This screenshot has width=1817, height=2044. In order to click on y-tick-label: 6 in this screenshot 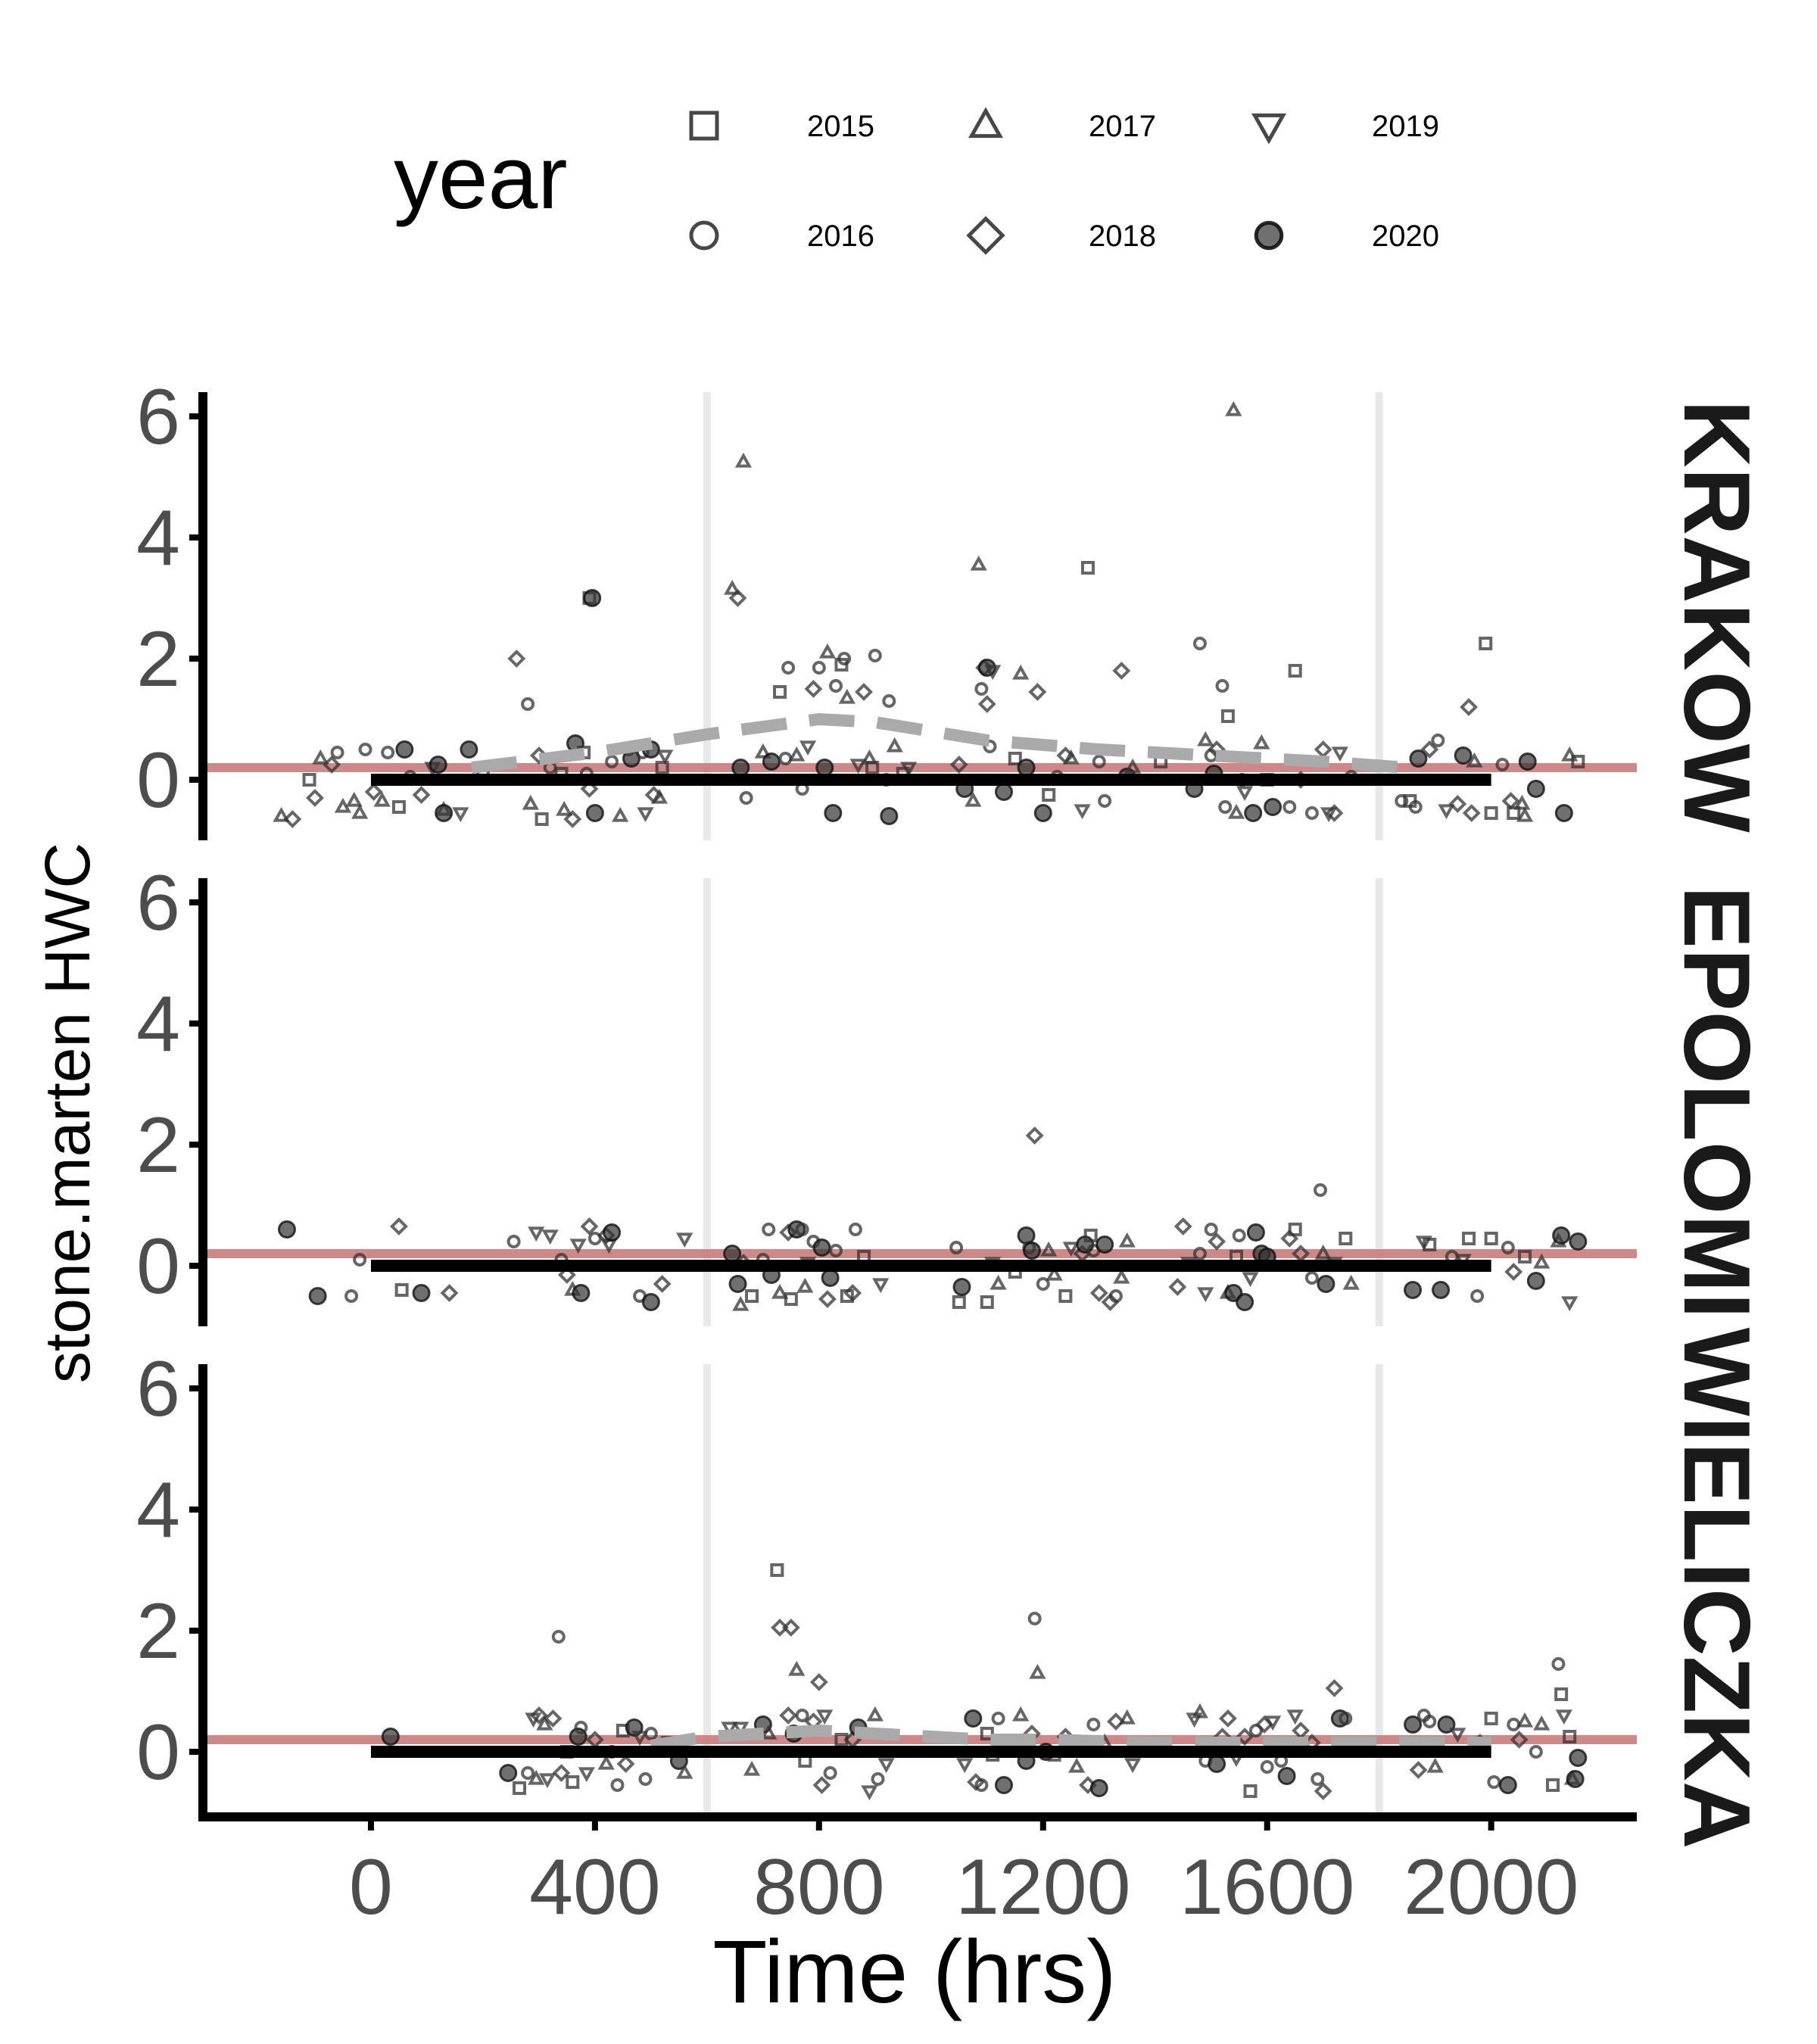, I will do `click(158, 903)`.